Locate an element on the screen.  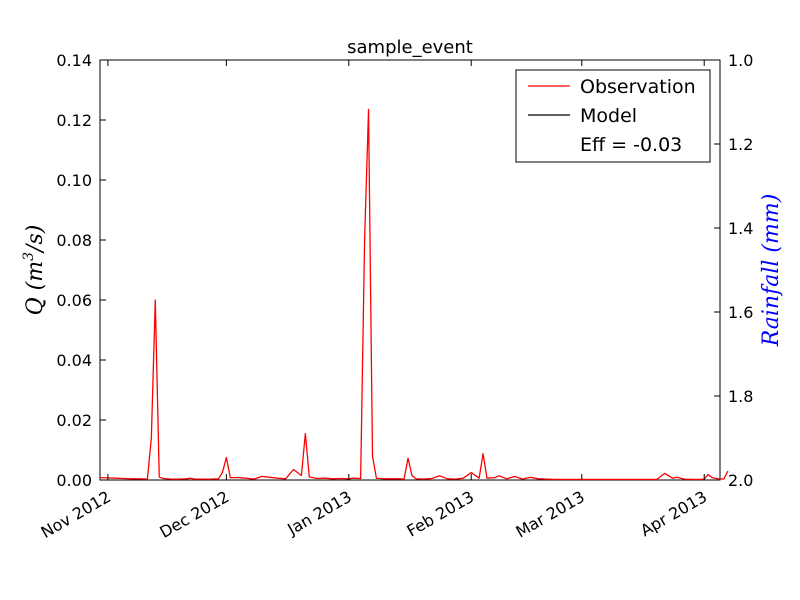
y-tick-label: 0.14 is located at coordinates (74, 60).